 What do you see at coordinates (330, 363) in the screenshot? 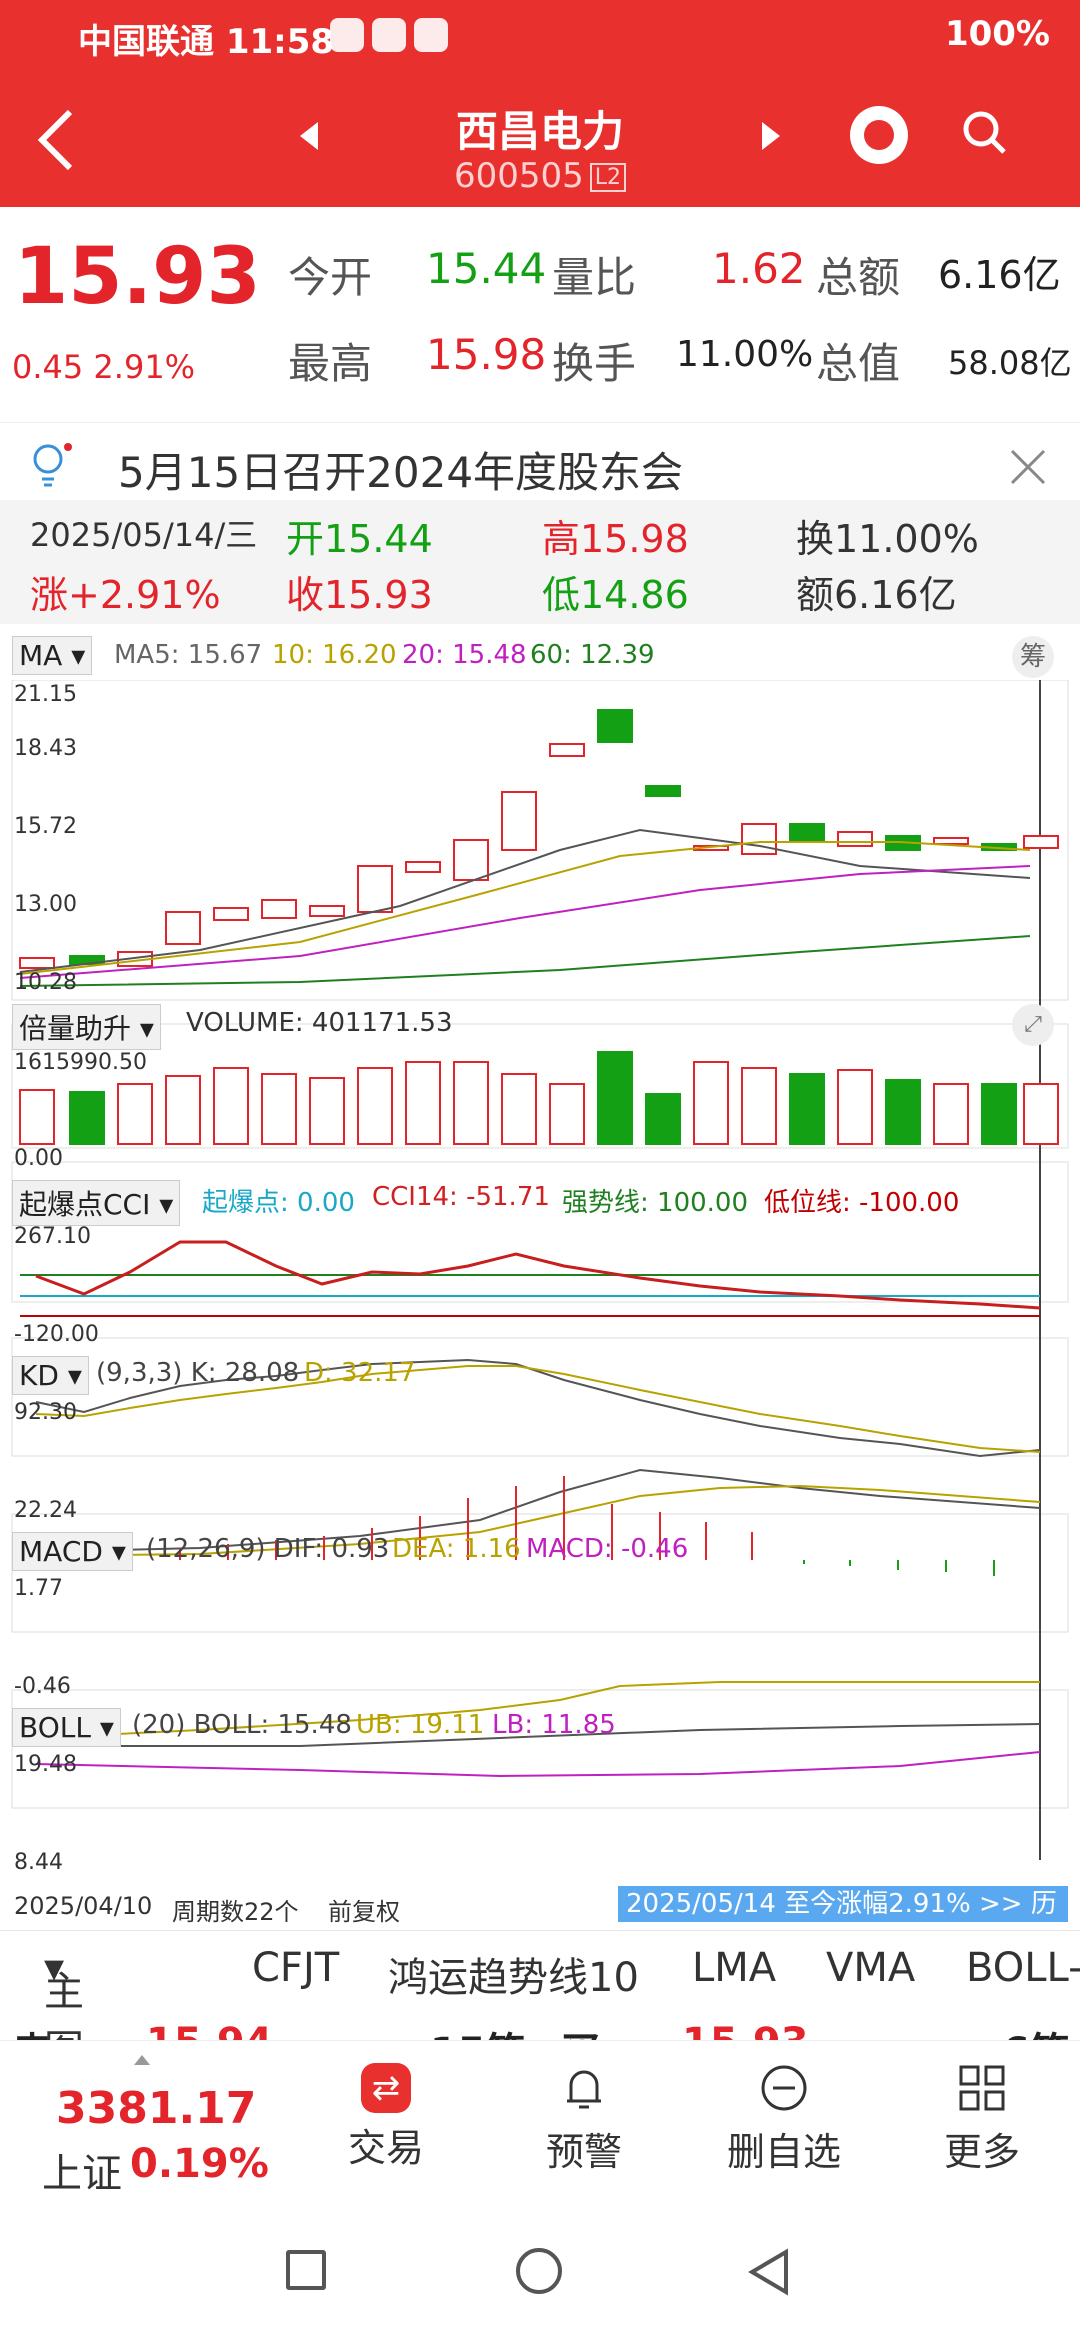
I see `high-label: 最高` at bounding box center [330, 363].